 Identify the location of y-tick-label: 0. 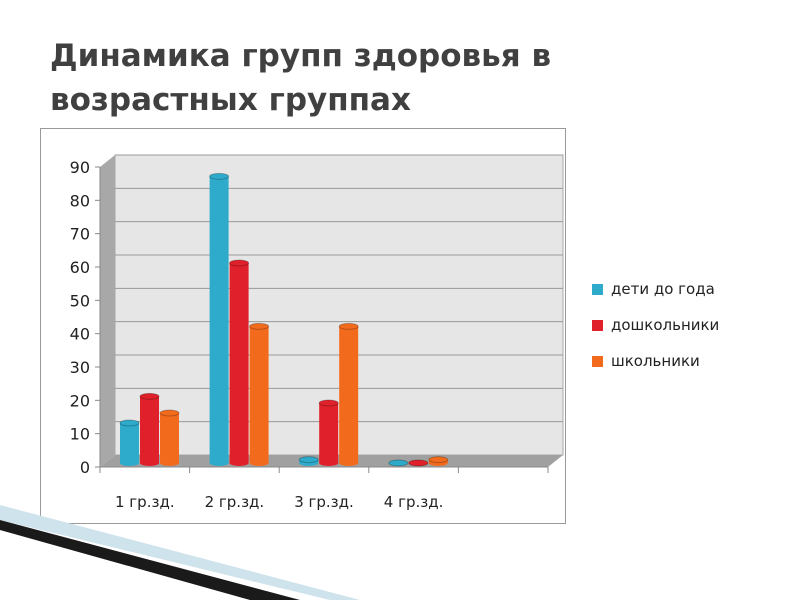
(85, 467).